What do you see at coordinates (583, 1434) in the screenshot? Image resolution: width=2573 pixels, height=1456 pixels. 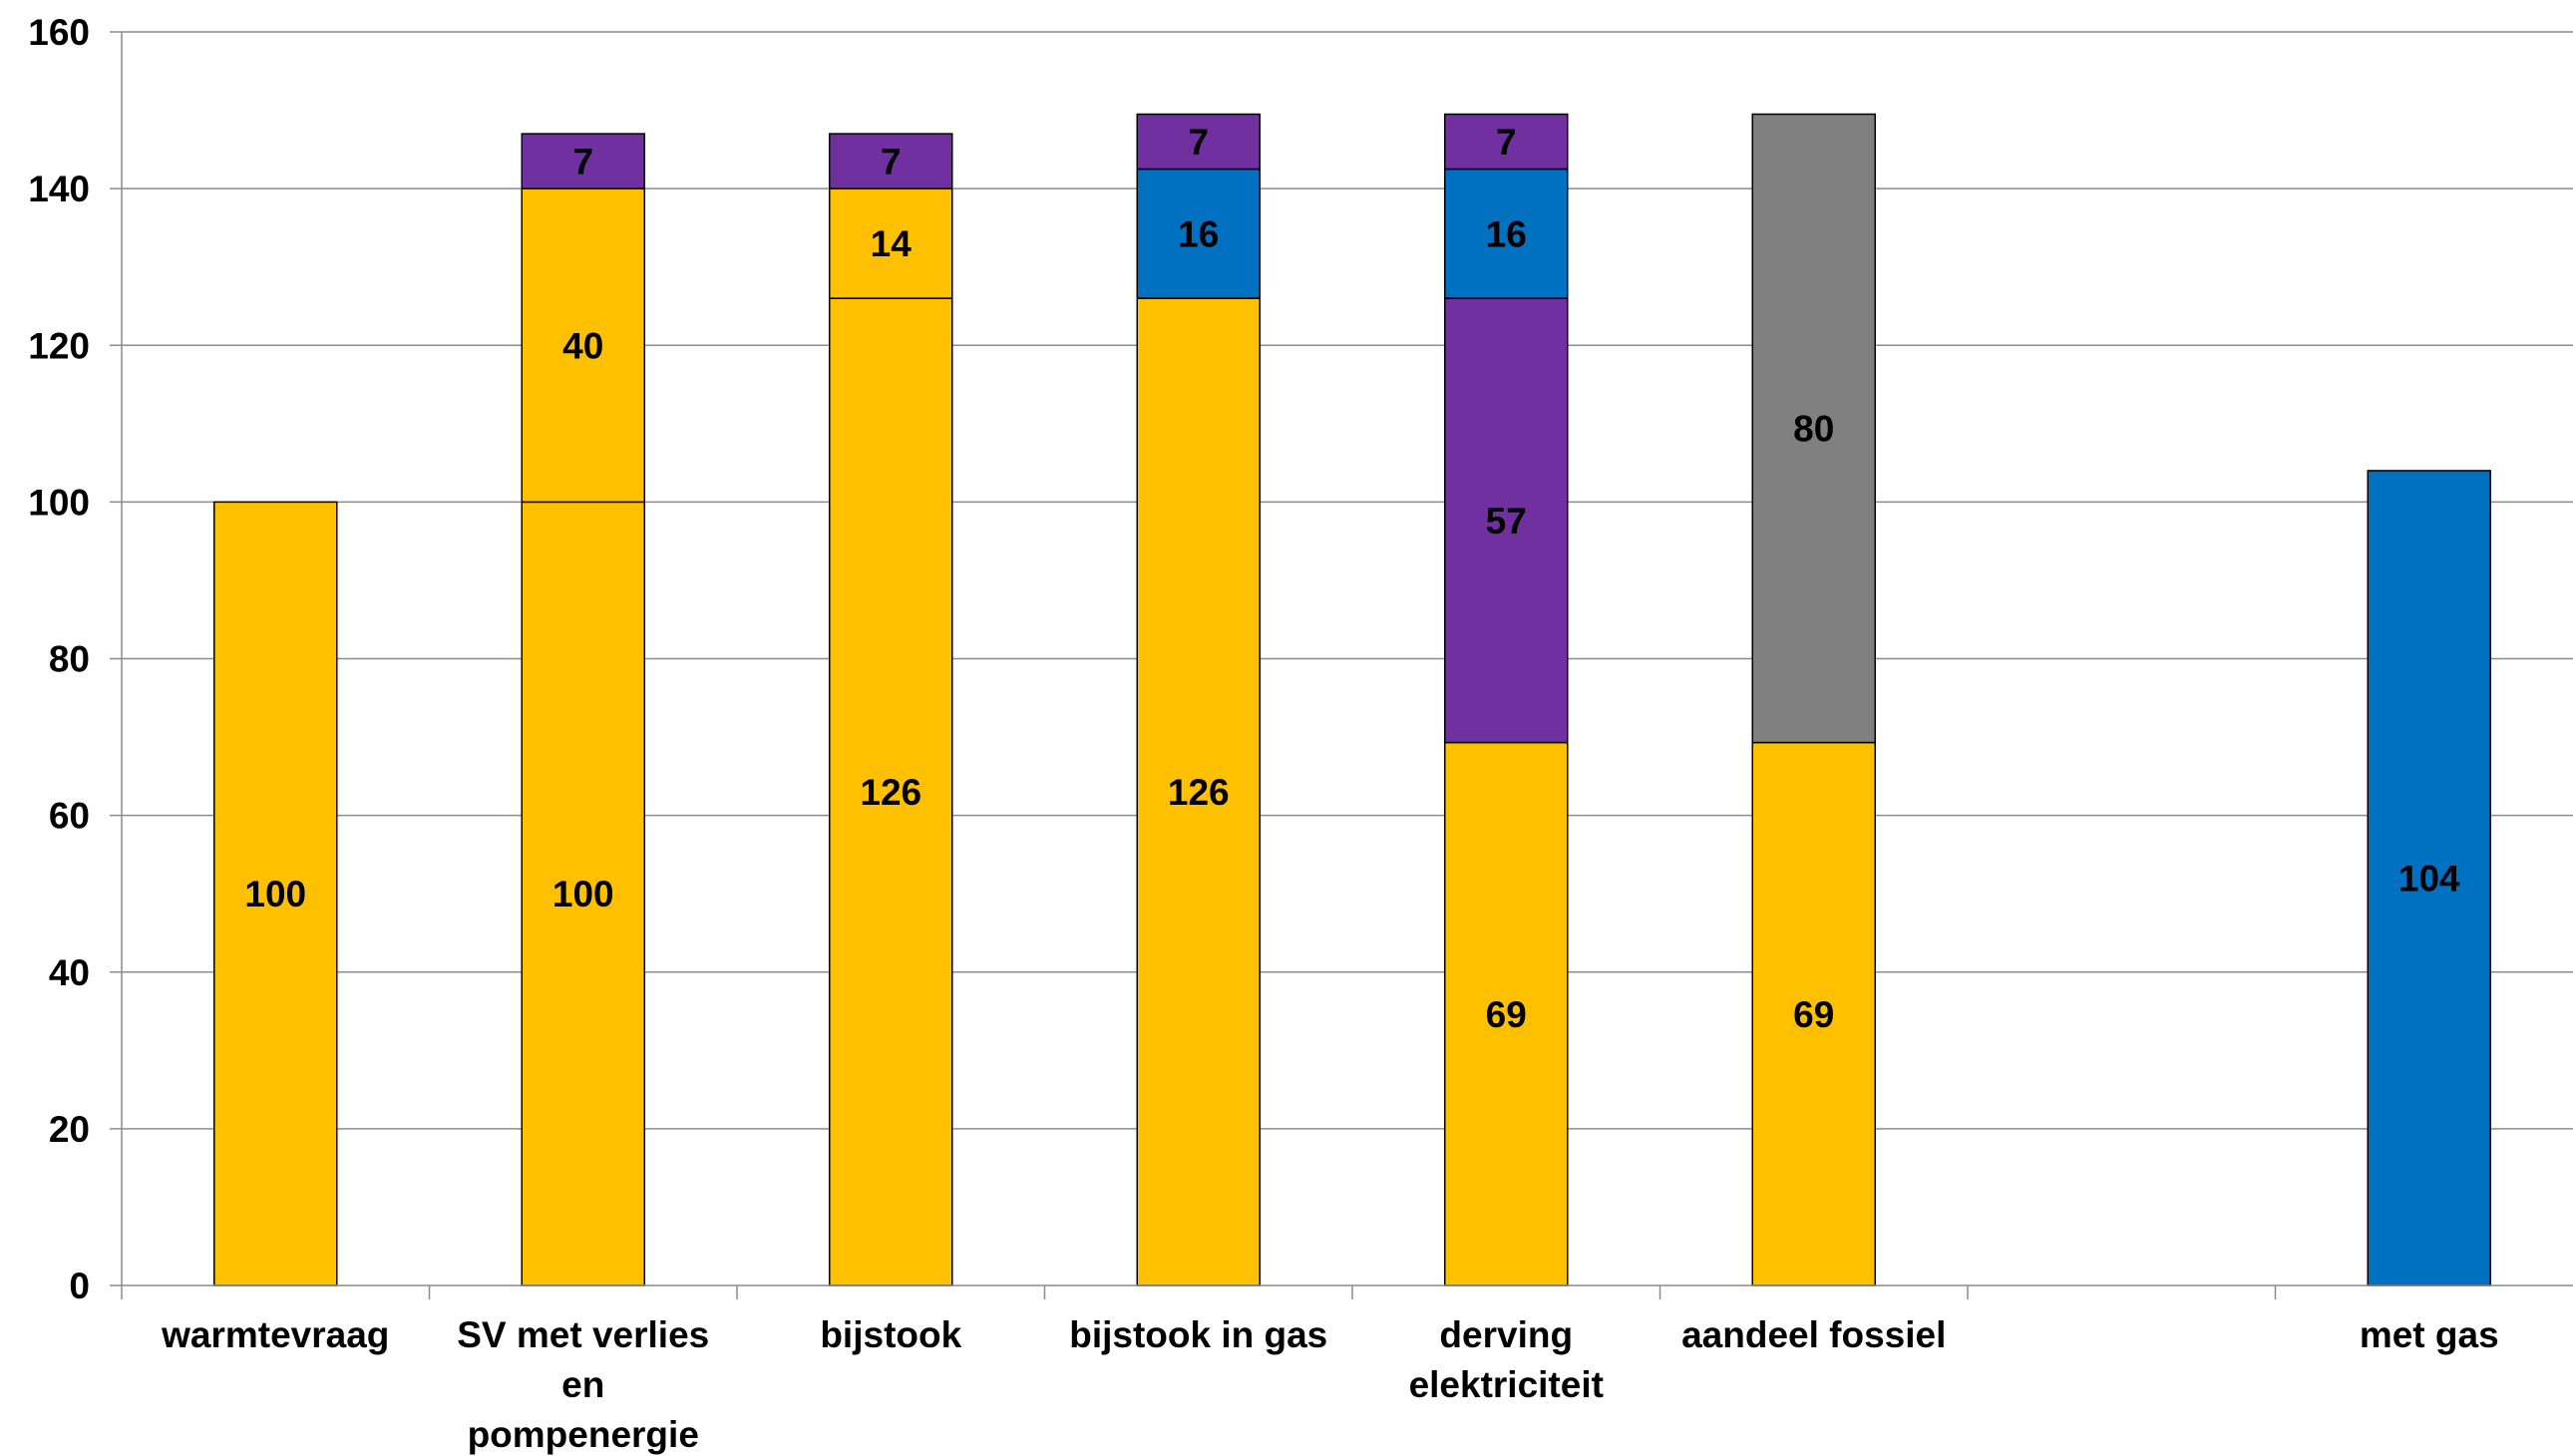 I see `x-category-label: pompenergie` at bounding box center [583, 1434].